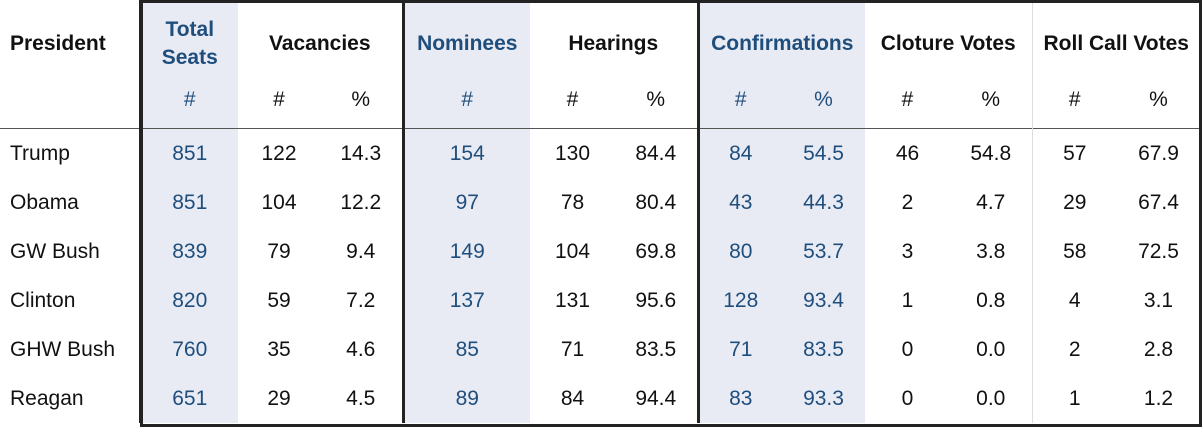 This screenshot has width=1203, height=428. I want to click on table-cell: 54.8, so click(991, 153).